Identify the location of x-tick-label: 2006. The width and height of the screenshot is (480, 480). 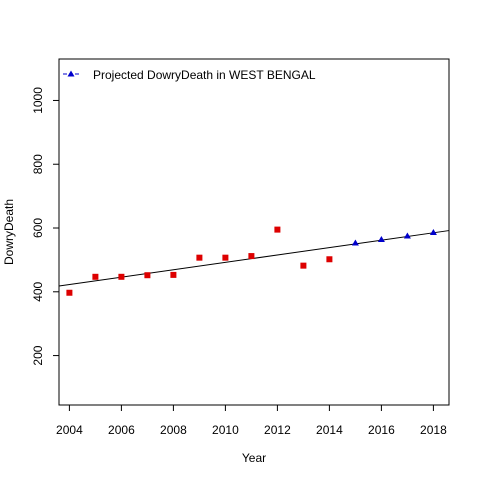
(121, 430).